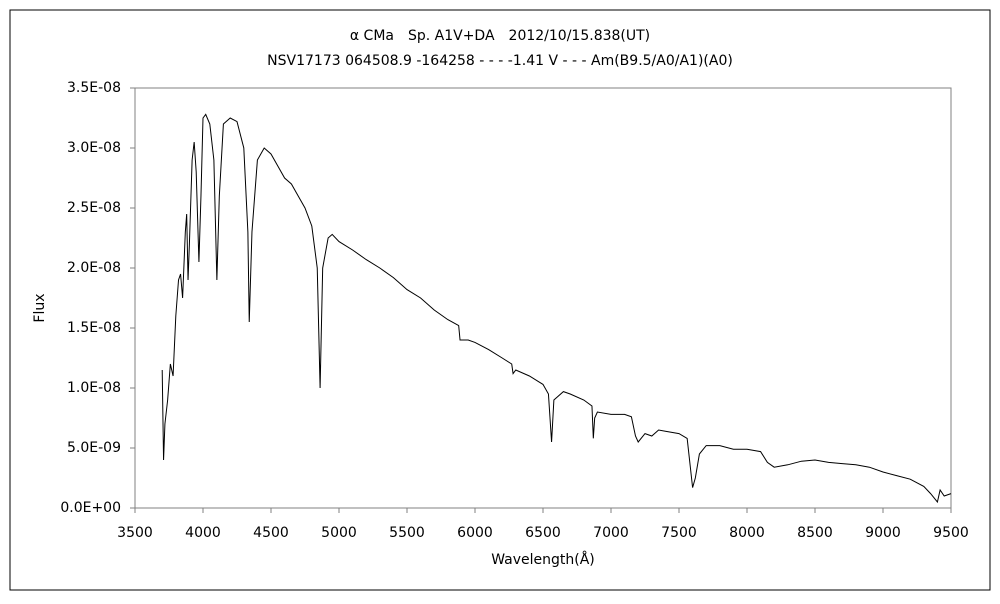 This screenshot has width=1000, height=604. I want to click on x-tick-label: 4000, so click(203, 533).